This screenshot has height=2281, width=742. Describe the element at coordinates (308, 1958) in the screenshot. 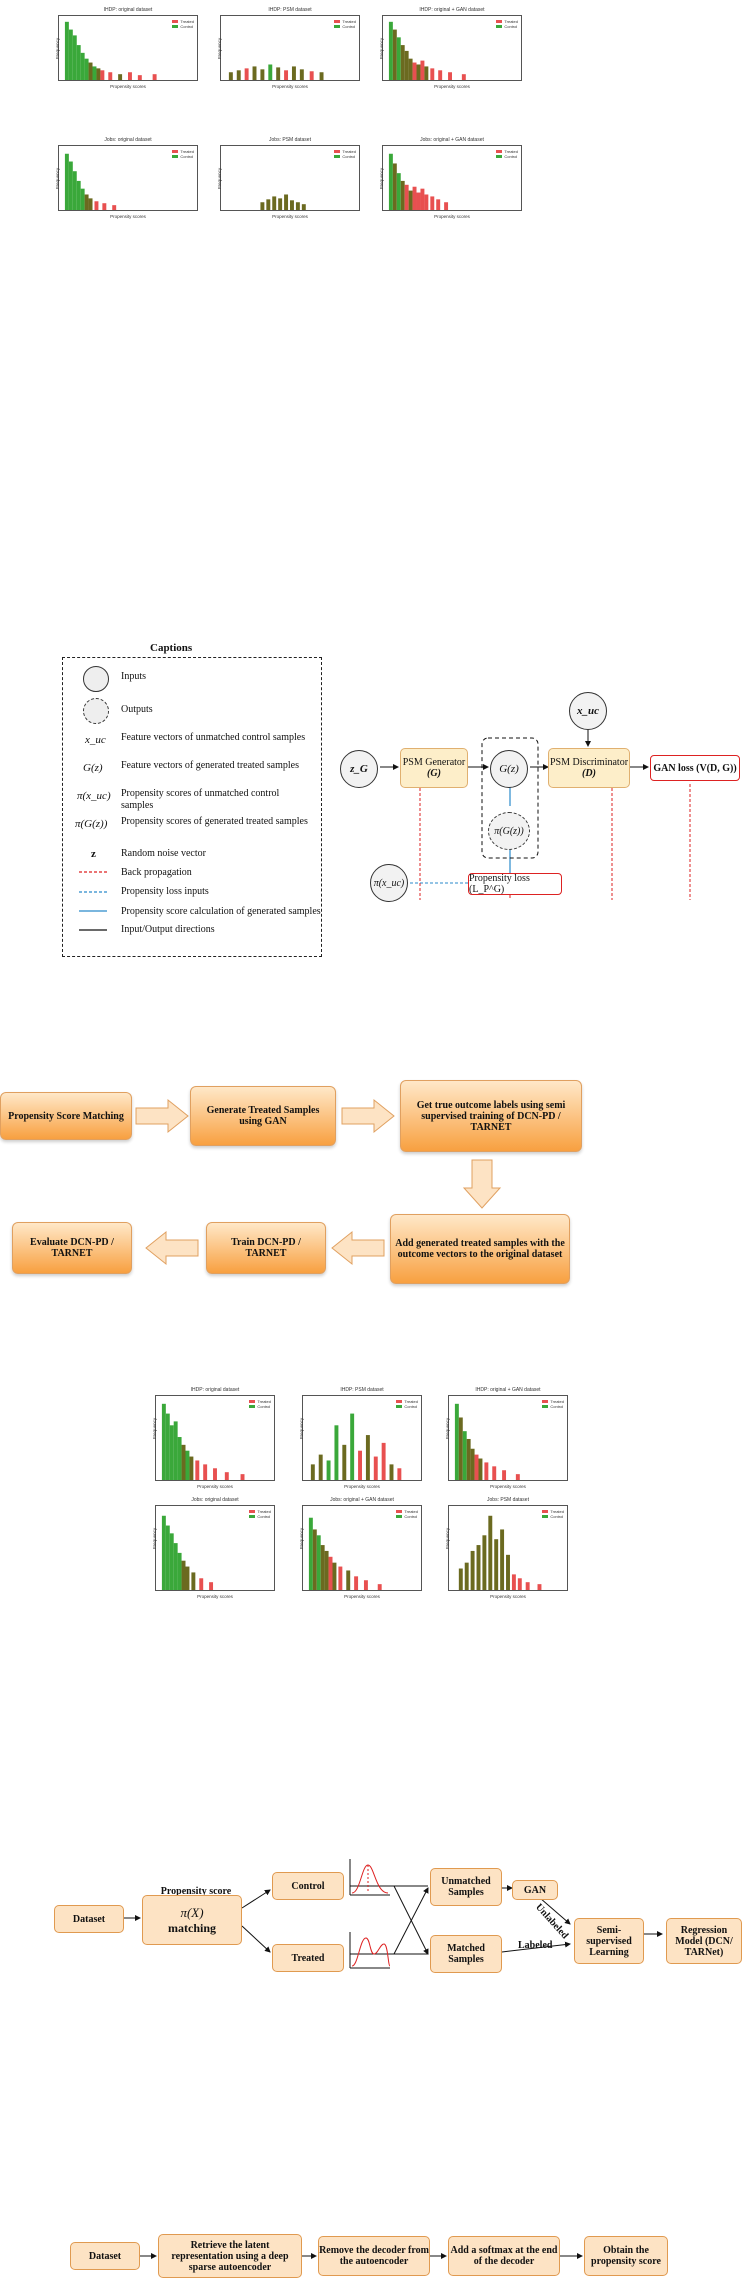

I see `pipeline-treated: Treated` at that location.